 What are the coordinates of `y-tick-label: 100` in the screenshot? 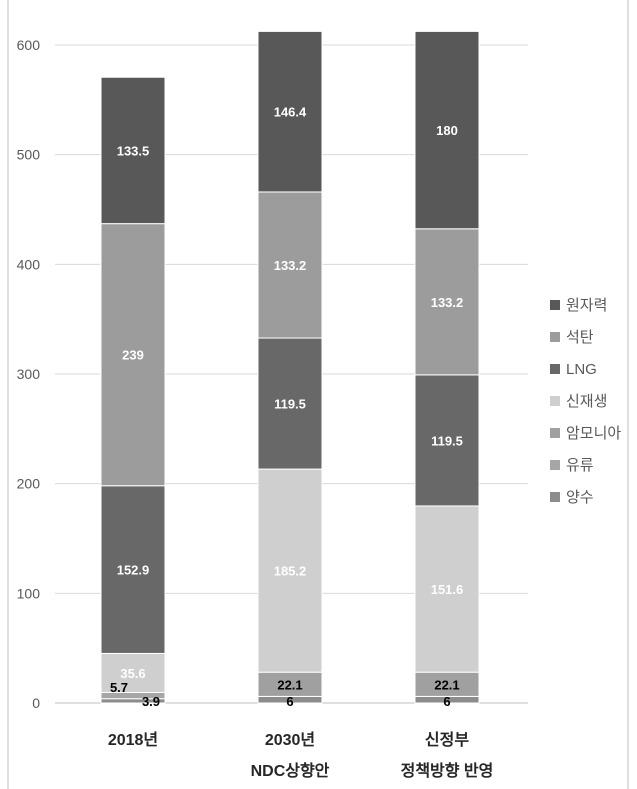 It's located at (29, 593).